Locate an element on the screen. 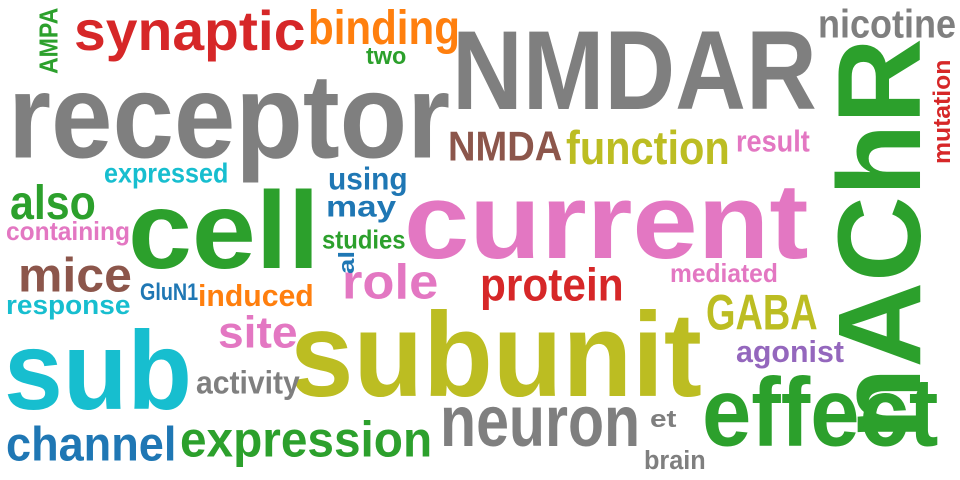 The width and height of the screenshot is (960, 480). word-also: also is located at coordinates (53, 203).